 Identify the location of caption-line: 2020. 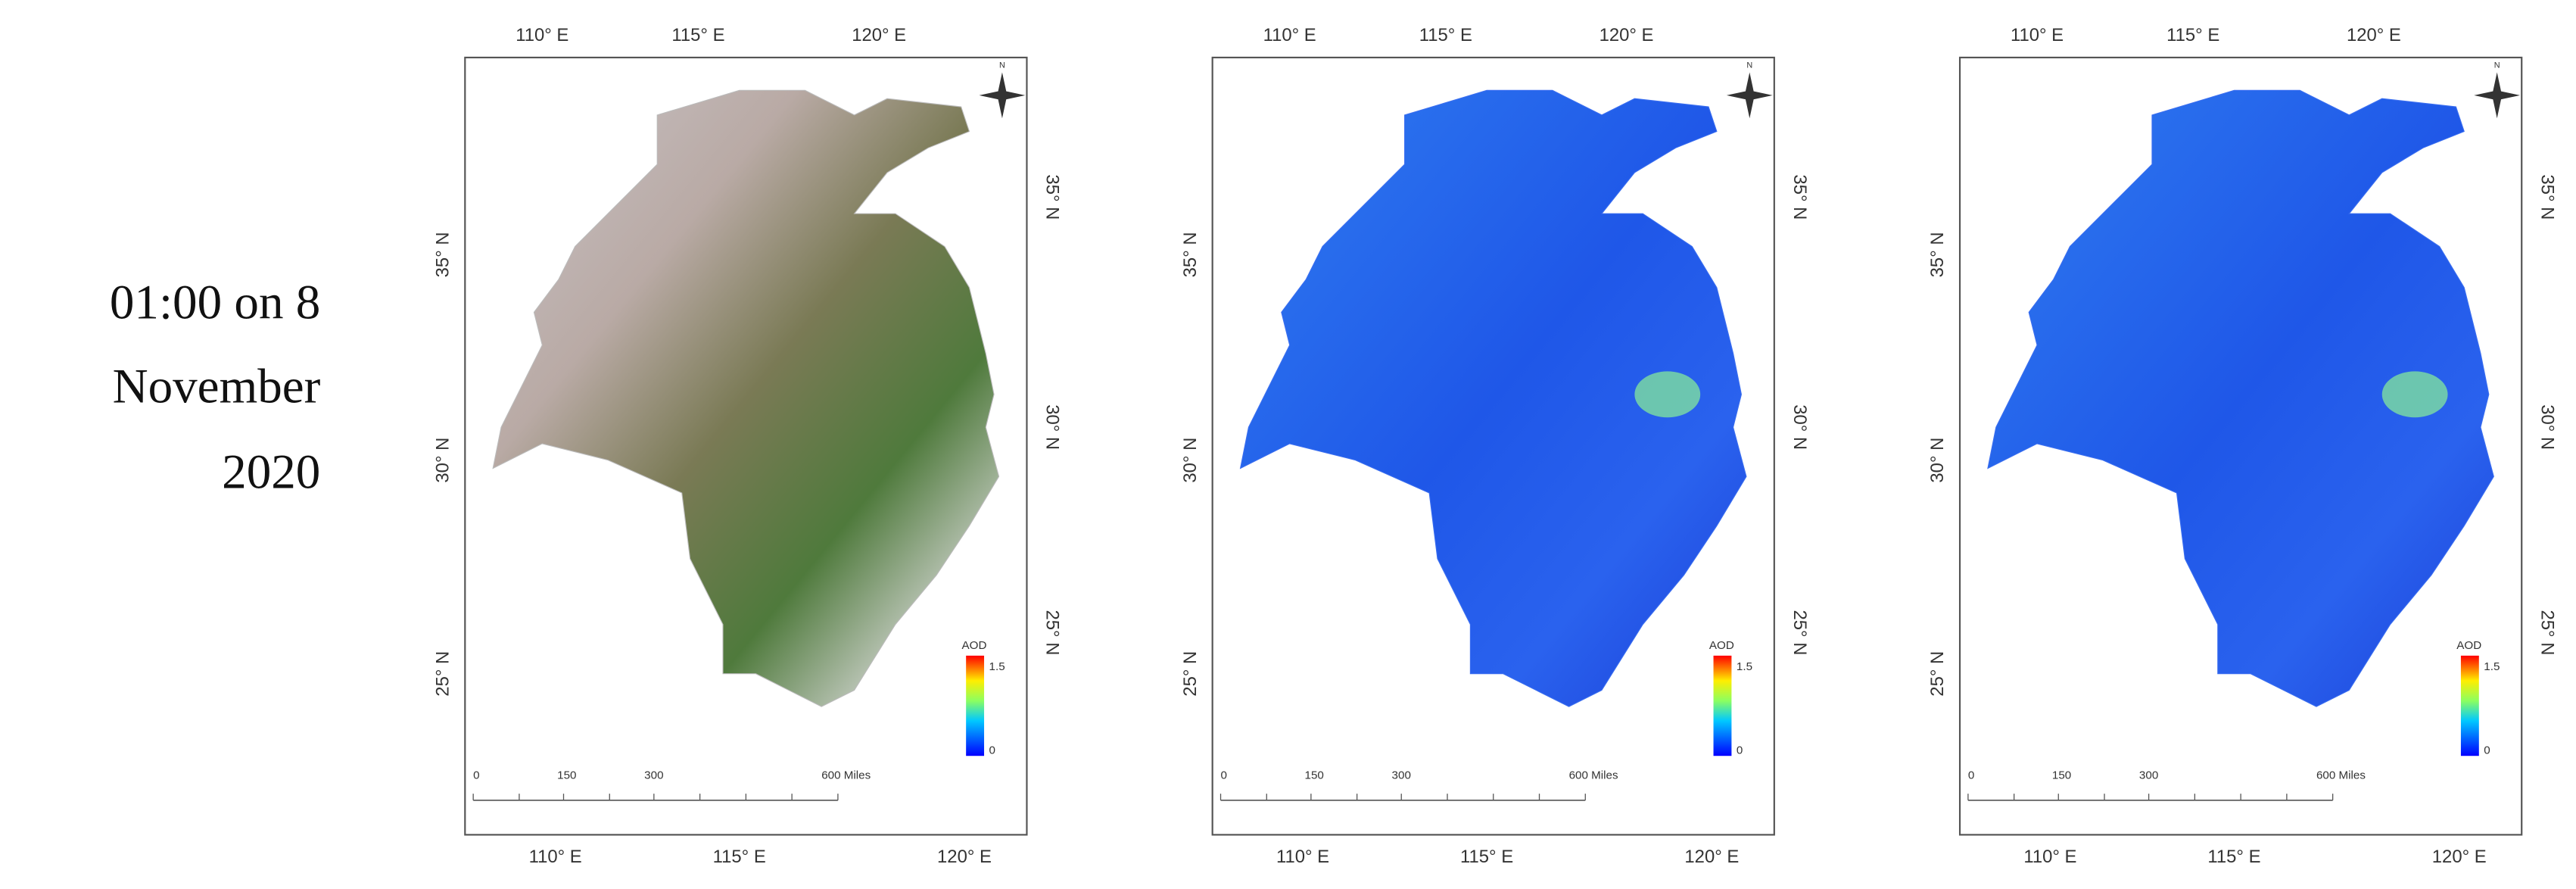
(271, 471).